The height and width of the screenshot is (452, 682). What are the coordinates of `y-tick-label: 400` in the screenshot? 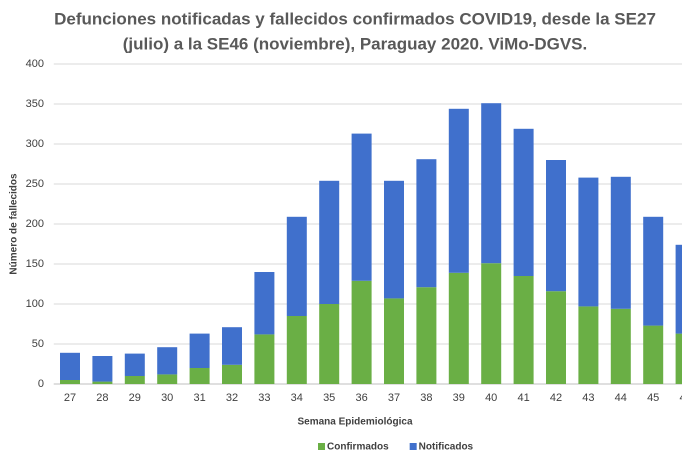 It's located at (35, 64).